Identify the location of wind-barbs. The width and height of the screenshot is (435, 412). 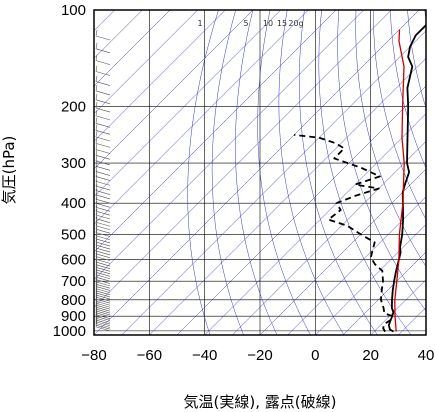
(103, 180).